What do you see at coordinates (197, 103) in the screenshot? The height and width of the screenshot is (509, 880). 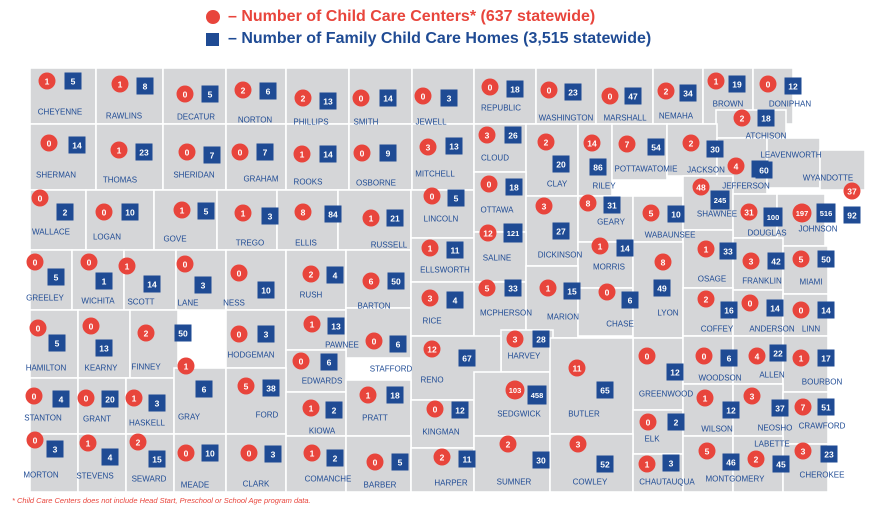 I see `county-group-decatur: 0 5 DECATUR` at bounding box center [197, 103].